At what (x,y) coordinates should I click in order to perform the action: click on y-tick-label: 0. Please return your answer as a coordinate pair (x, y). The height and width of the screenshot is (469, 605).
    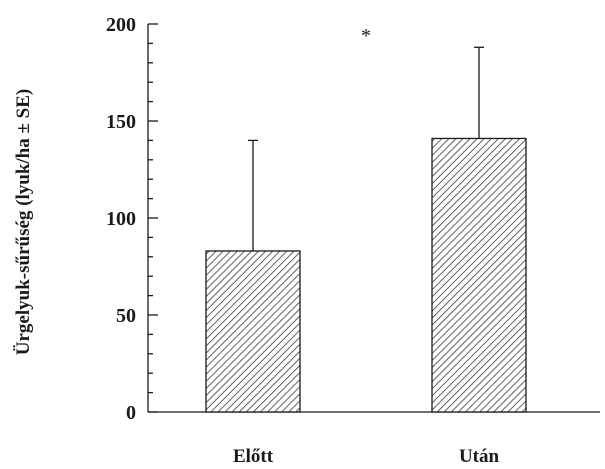
    Looking at the image, I should click on (131, 413).